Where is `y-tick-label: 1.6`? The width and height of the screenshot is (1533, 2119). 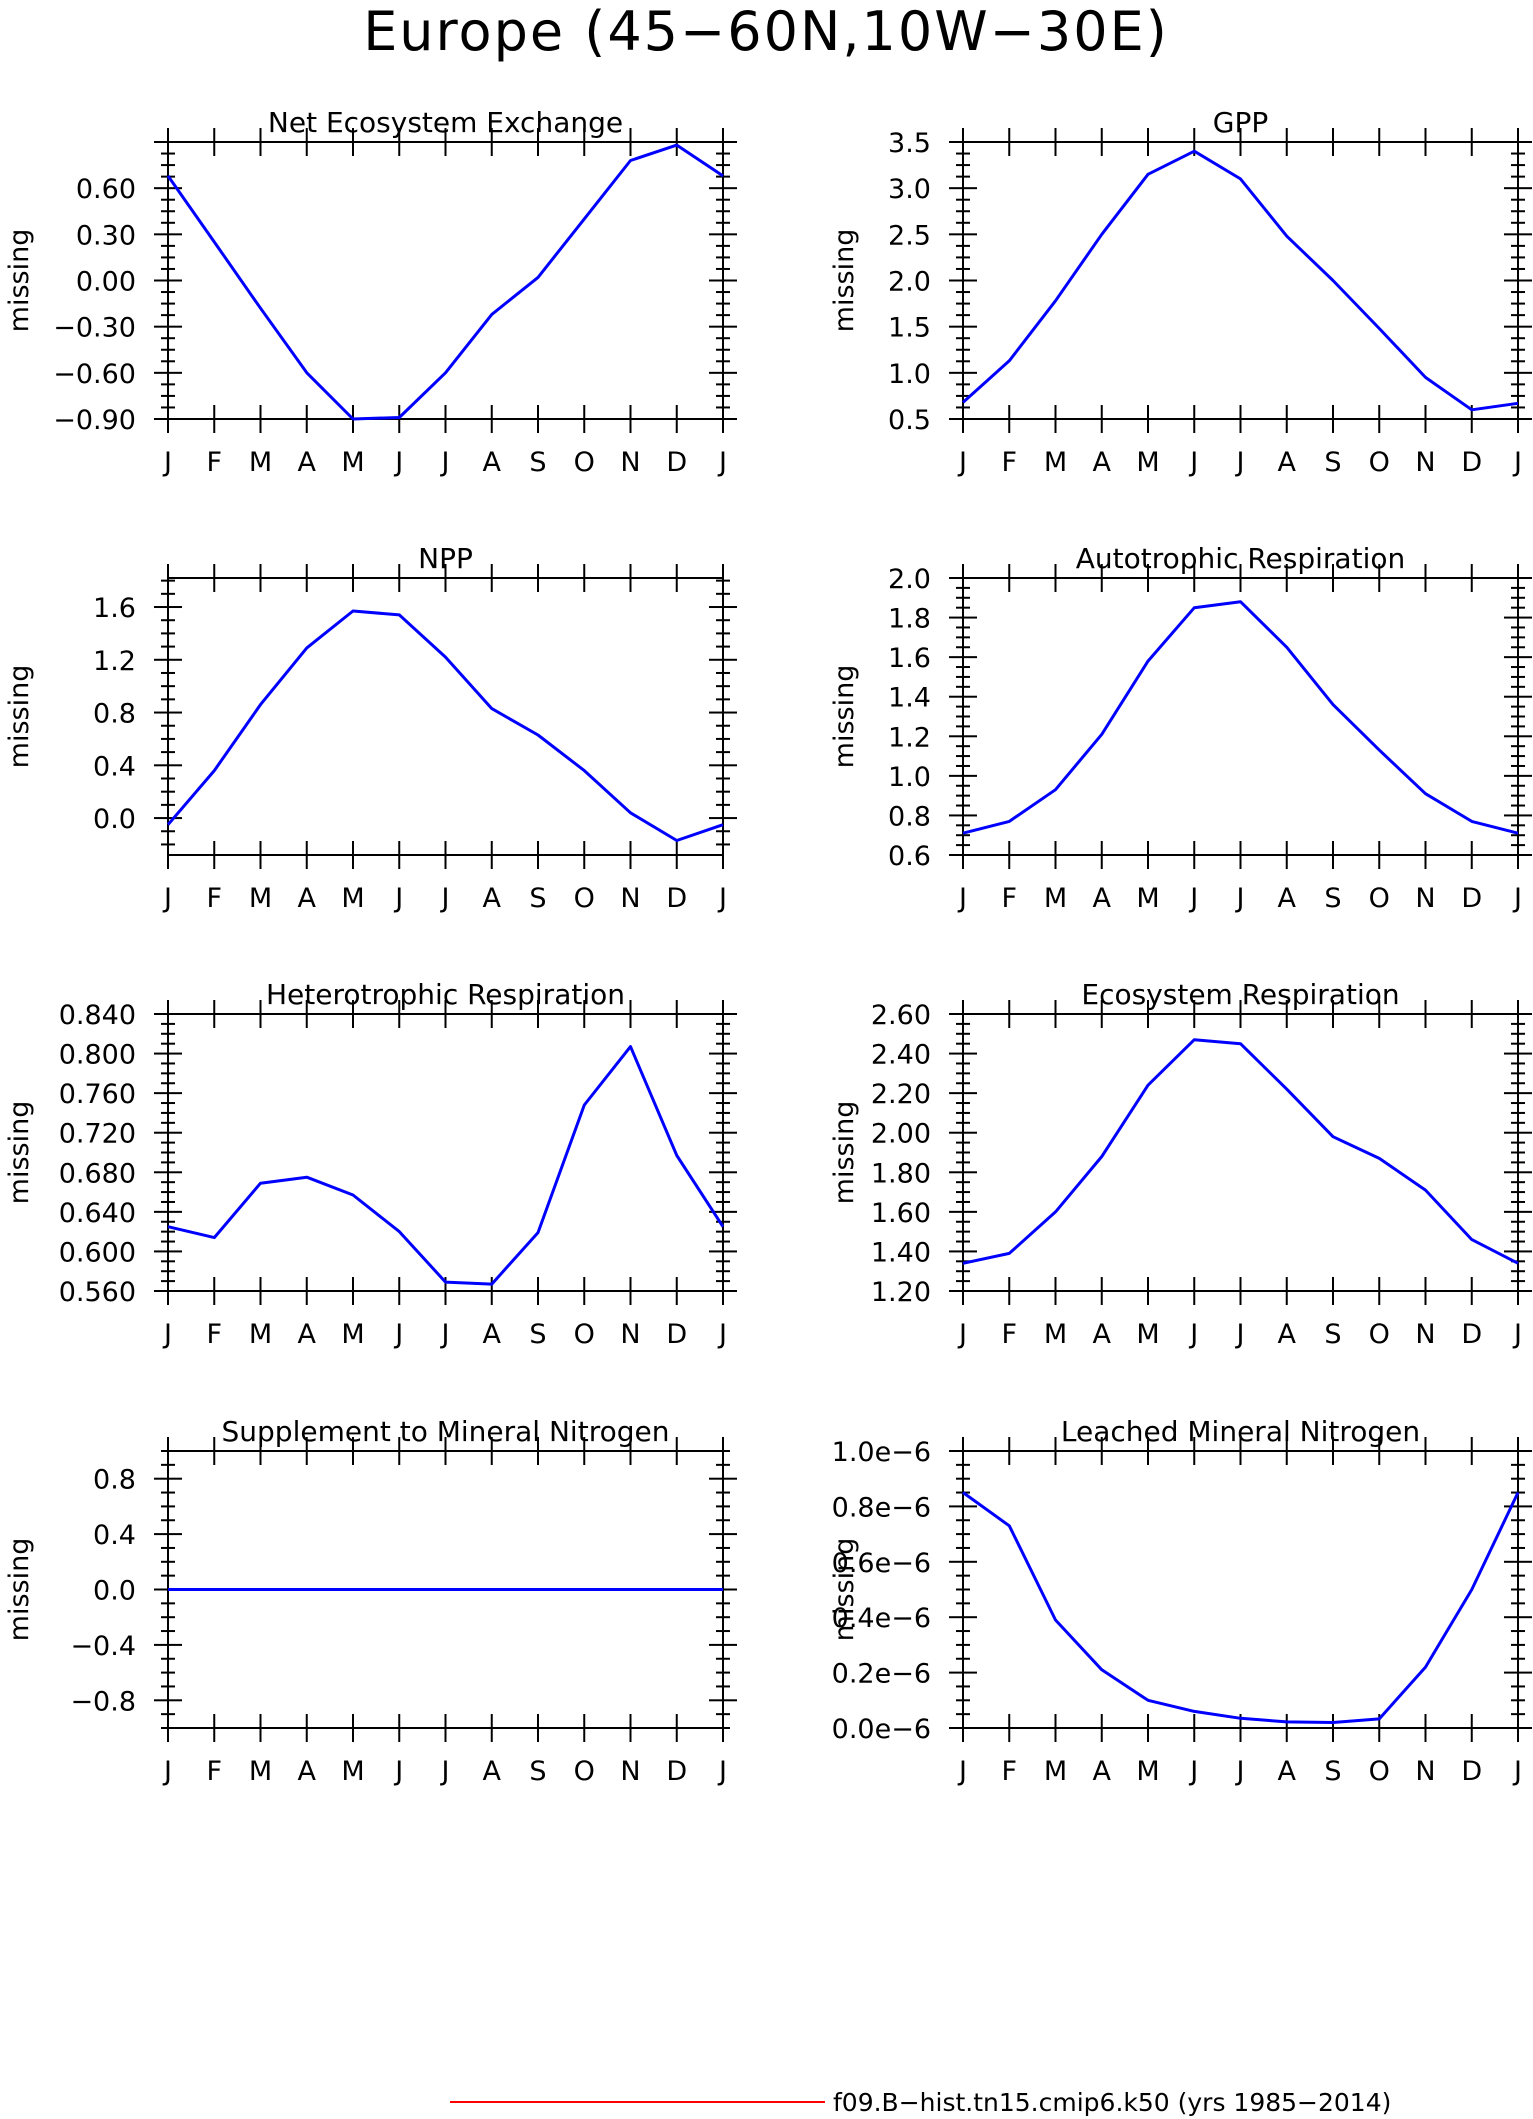 y-tick-label: 1.6 is located at coordinates (909, 658).